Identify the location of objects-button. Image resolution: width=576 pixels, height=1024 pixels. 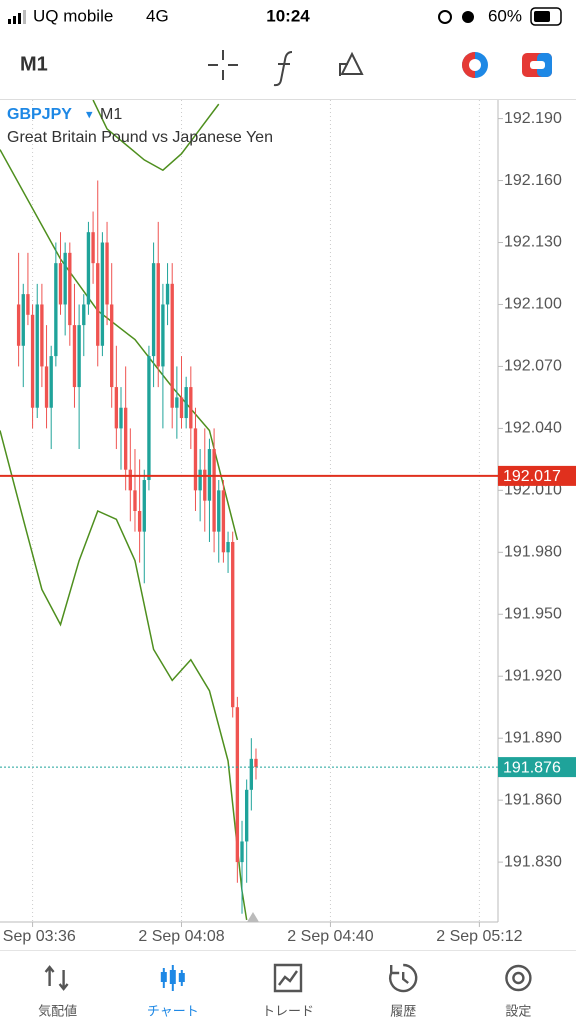
(351, 63).